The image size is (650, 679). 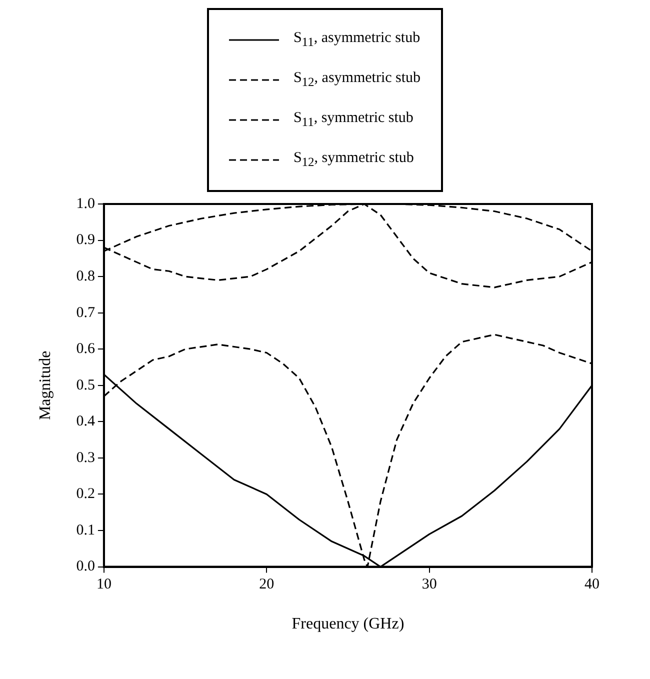 I want to click on x-tick-label: 20, so click(x=266, y=584).